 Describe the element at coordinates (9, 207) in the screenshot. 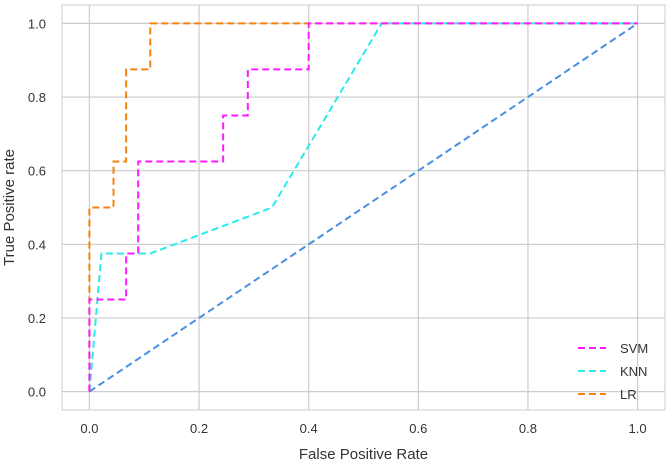

I see `y-axis-label: True Positive rate` at that location.